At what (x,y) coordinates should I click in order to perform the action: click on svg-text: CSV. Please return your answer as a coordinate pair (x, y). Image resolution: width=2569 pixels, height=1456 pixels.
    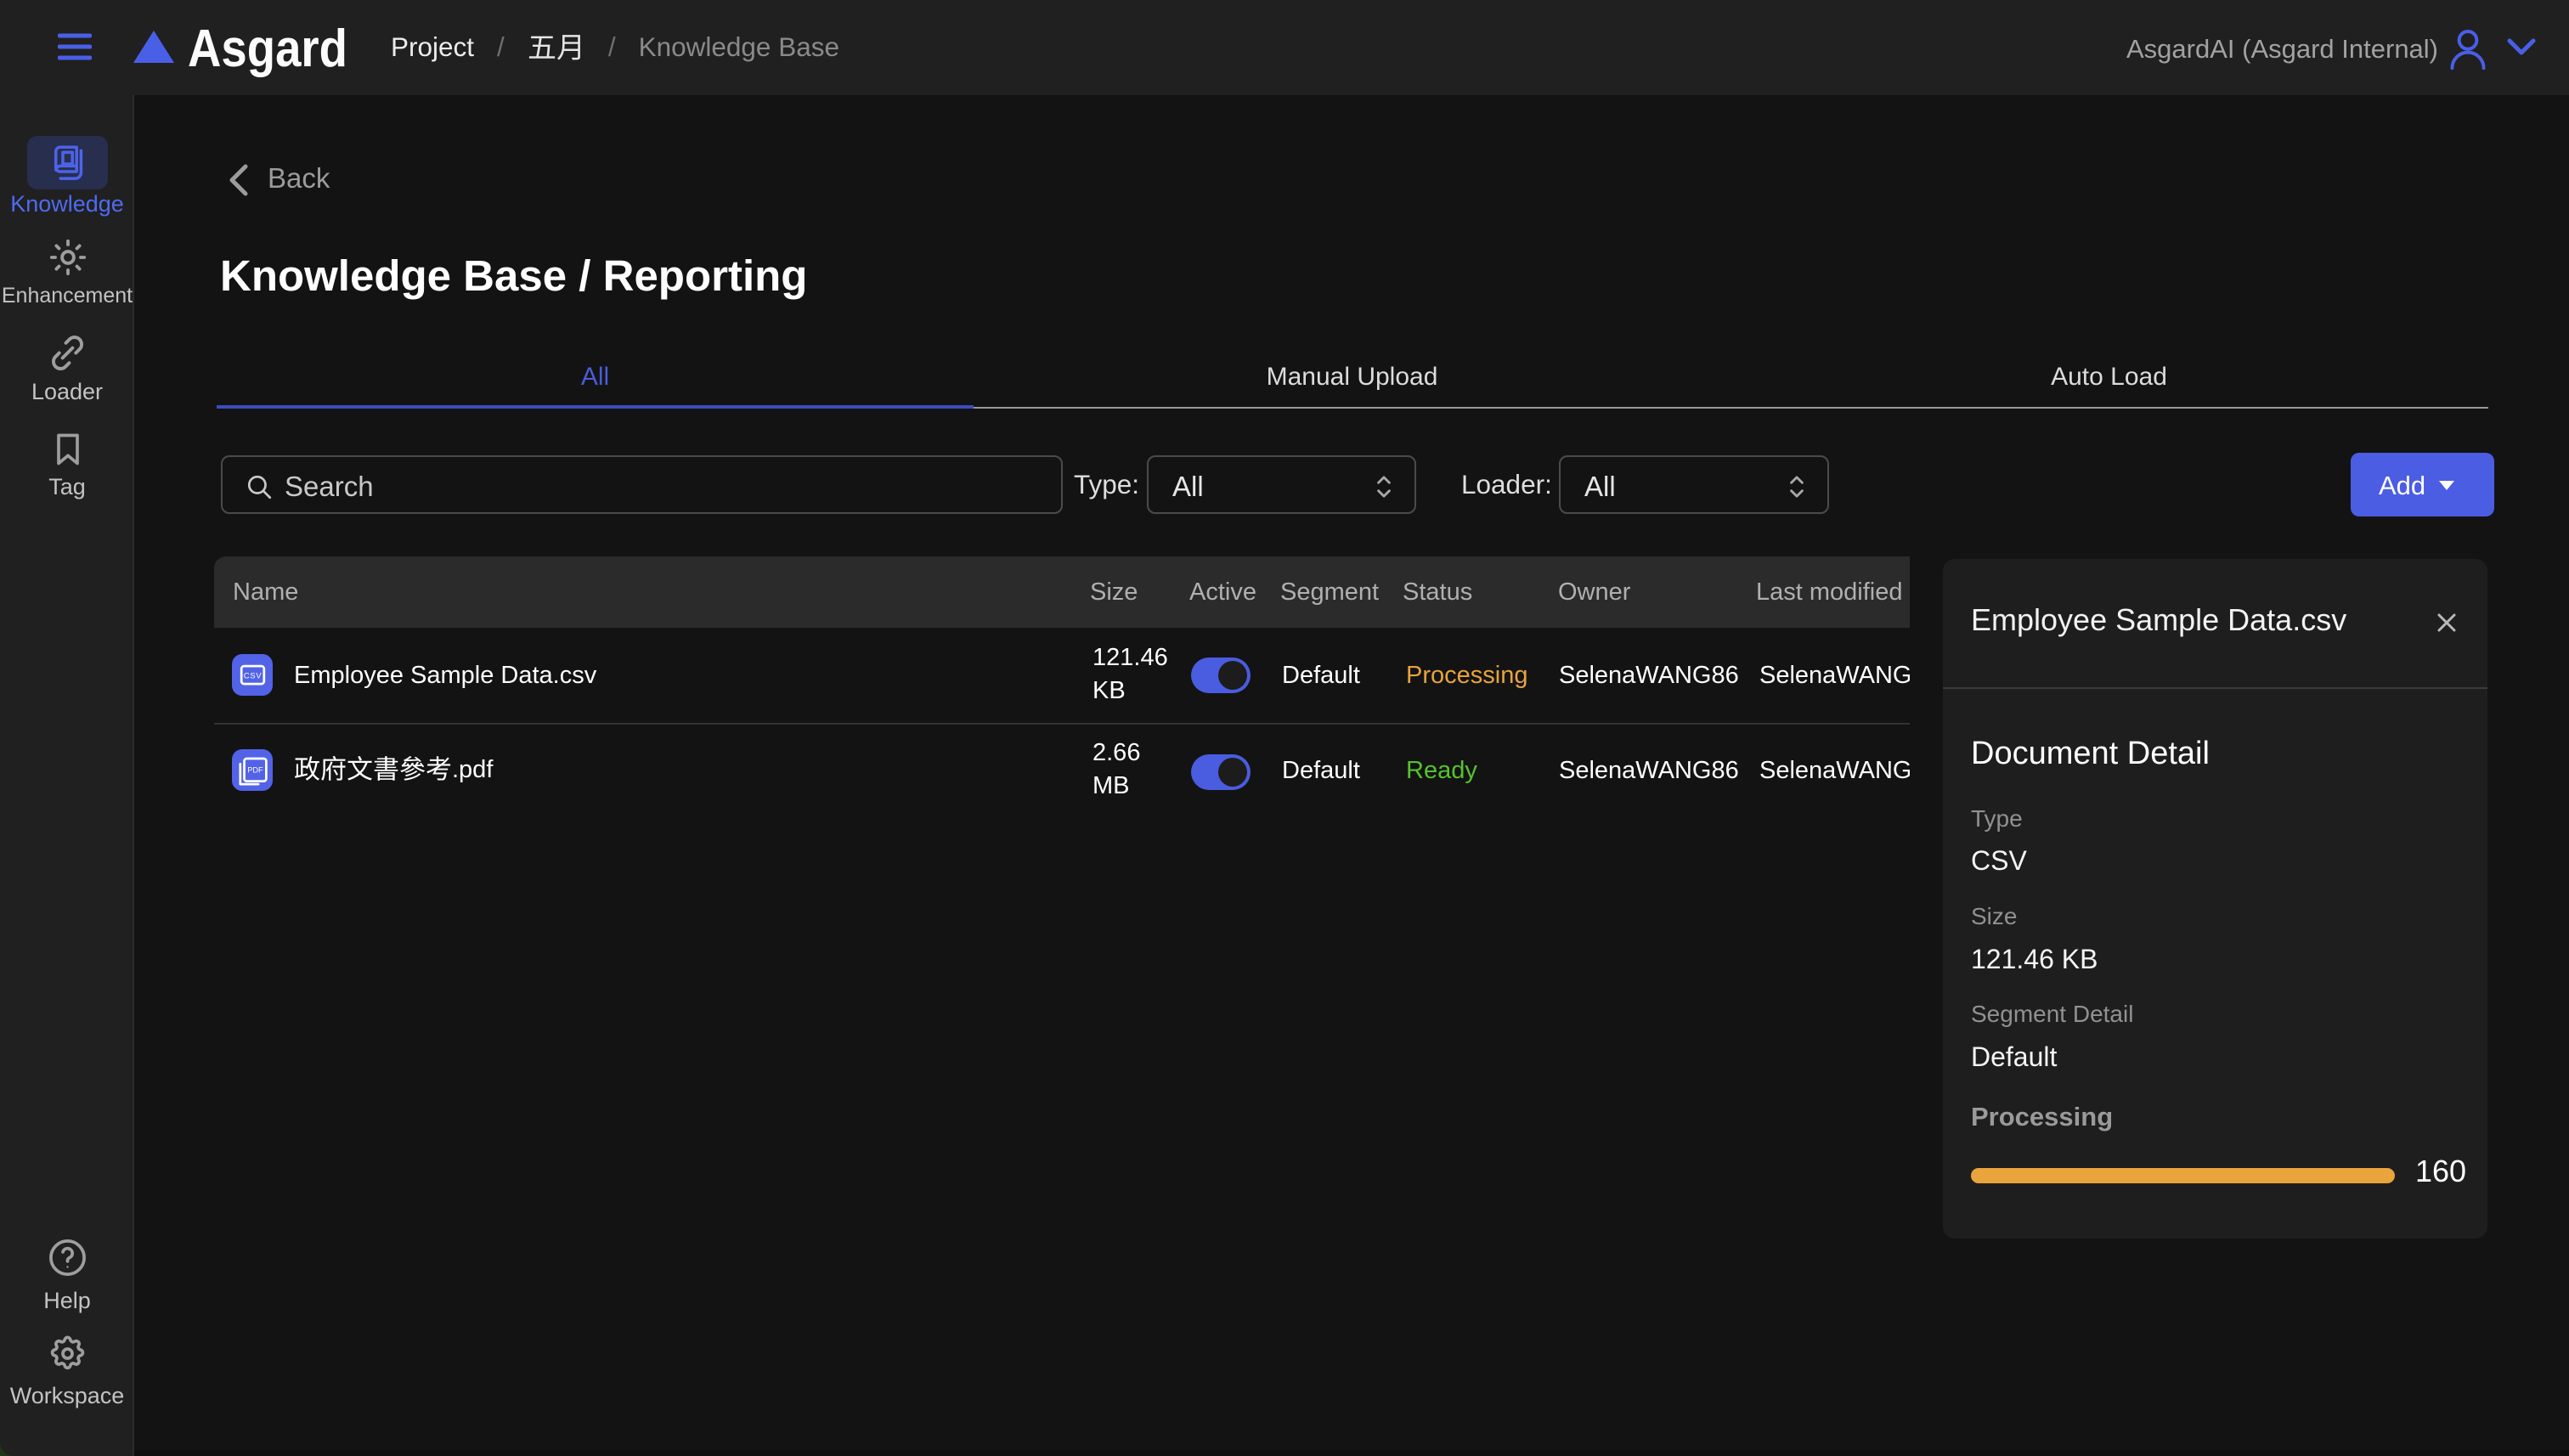
    Looking at the image, I should click on (252, 675).